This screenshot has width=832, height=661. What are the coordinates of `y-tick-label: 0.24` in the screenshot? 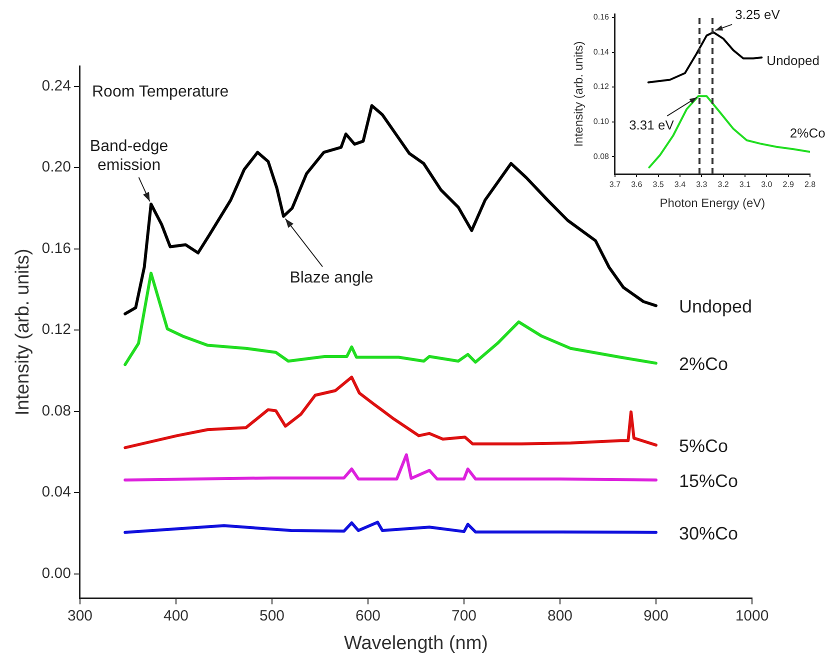 It's located at (56, 85).